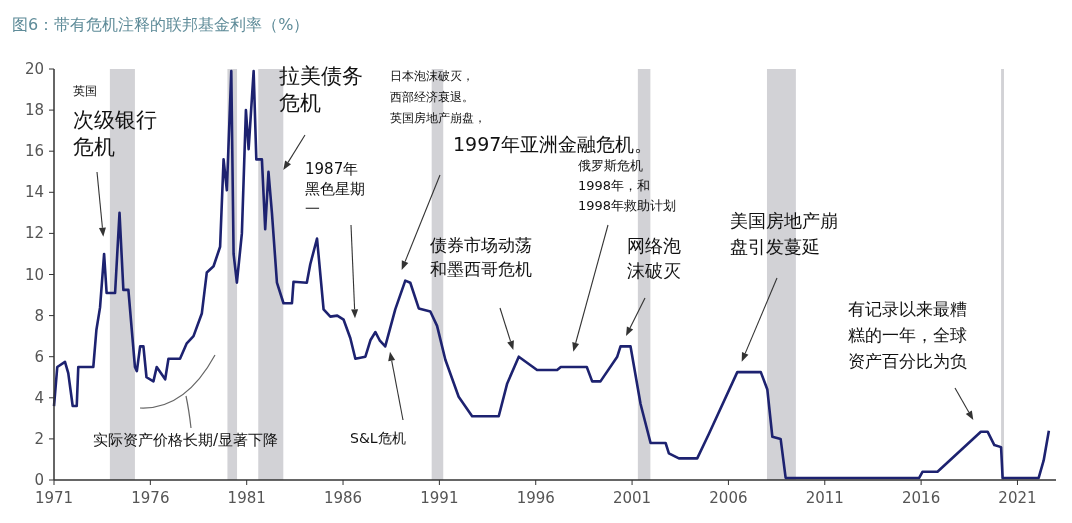  What do you see at coordinates (34, 274) in the screenshot?
I see `y-tick-label: 10` at bounding box center [34, 274].